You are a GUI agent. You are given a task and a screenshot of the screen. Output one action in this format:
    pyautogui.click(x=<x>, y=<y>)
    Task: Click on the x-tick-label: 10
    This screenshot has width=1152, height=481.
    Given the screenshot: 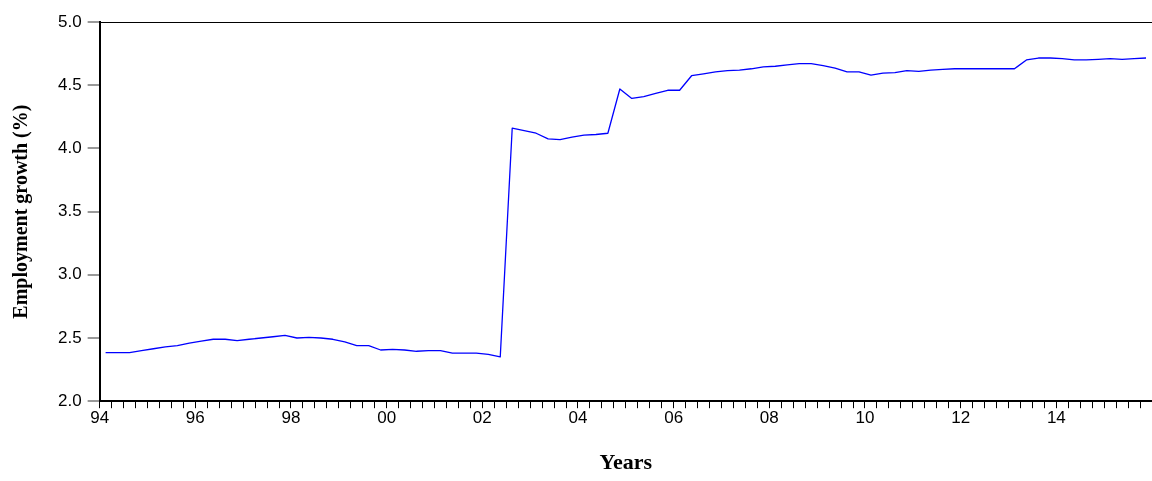 What is the action you would take?
    pyautogui.click(x=865, y=418)
    